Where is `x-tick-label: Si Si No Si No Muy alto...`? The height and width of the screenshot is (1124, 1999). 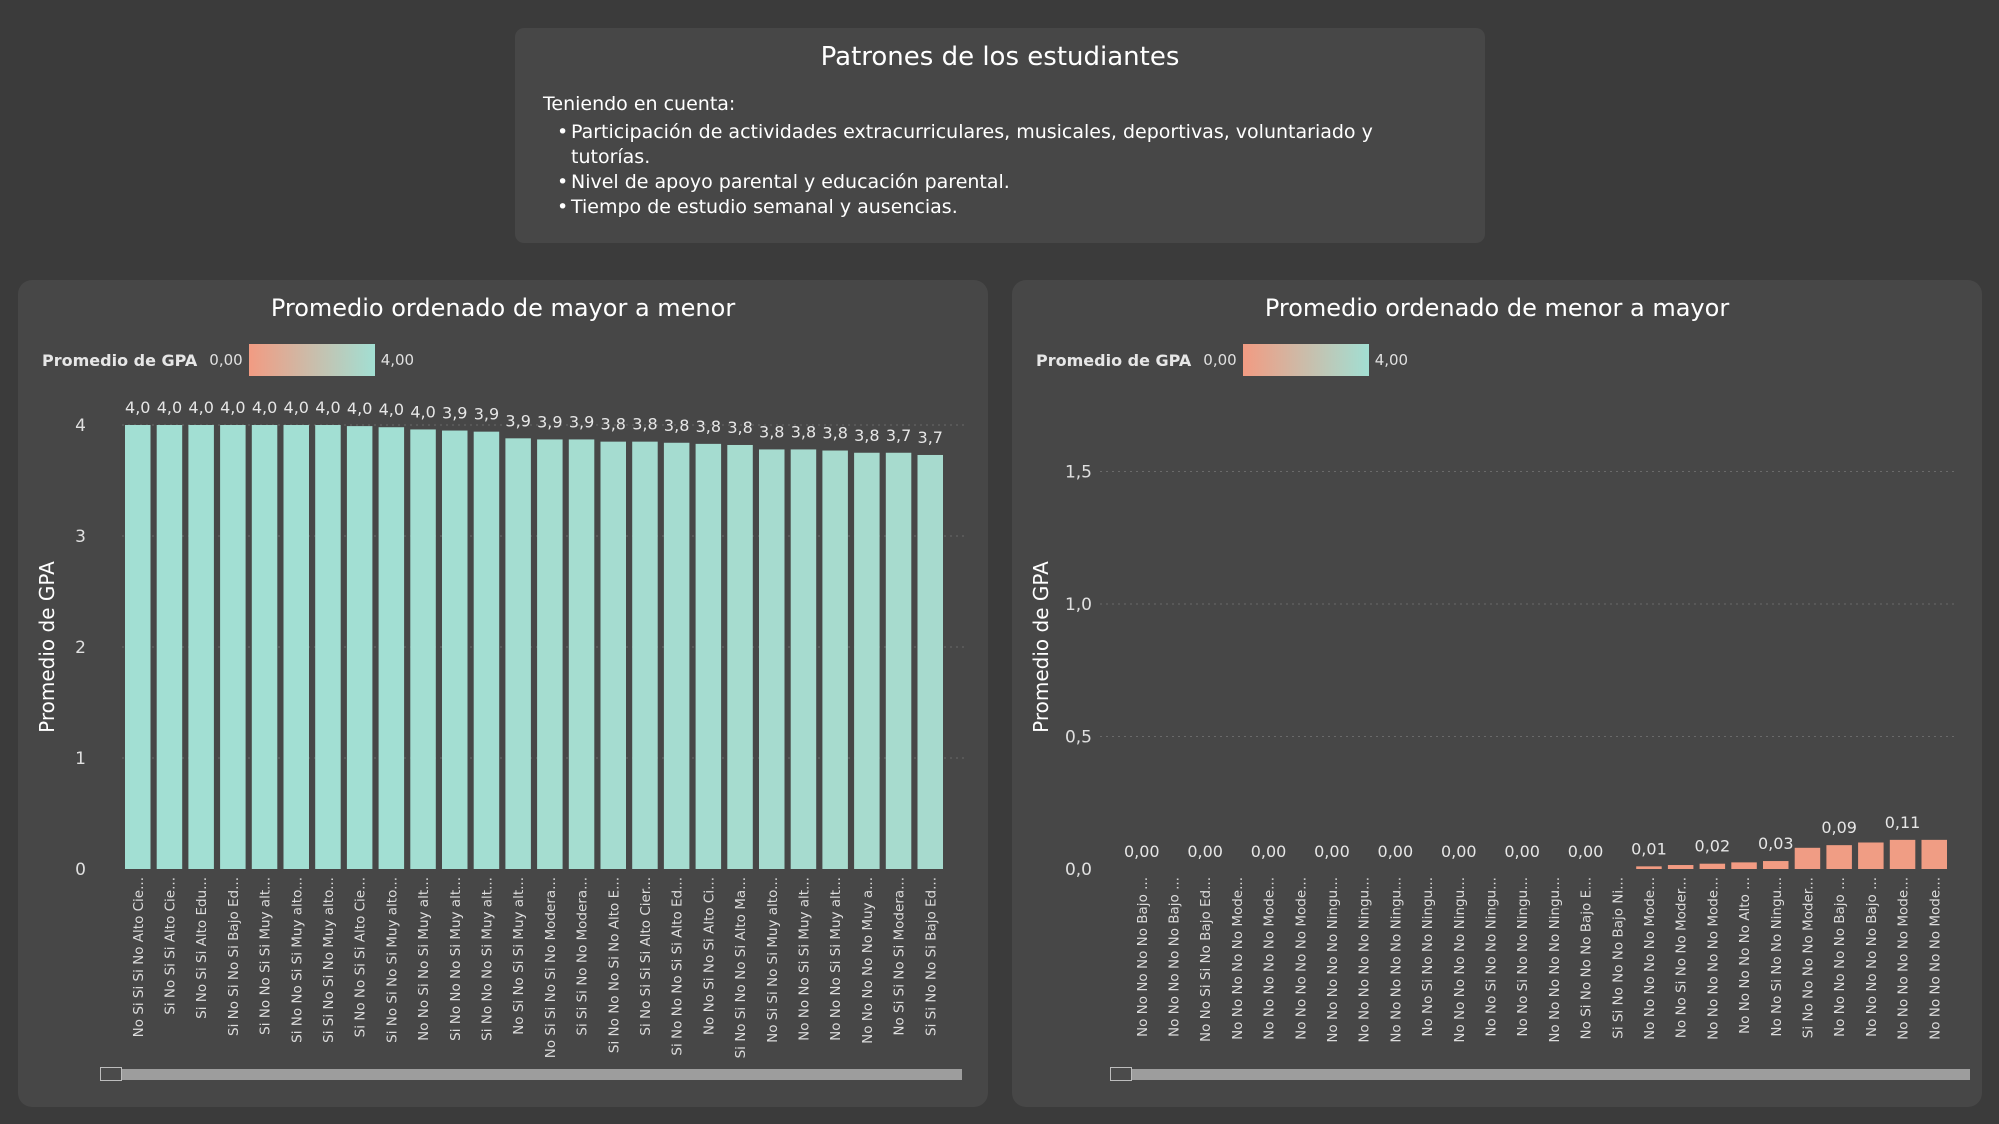
x-tick-label: Si Si No Si No Muy alto... is located at coordinates (329, 960).